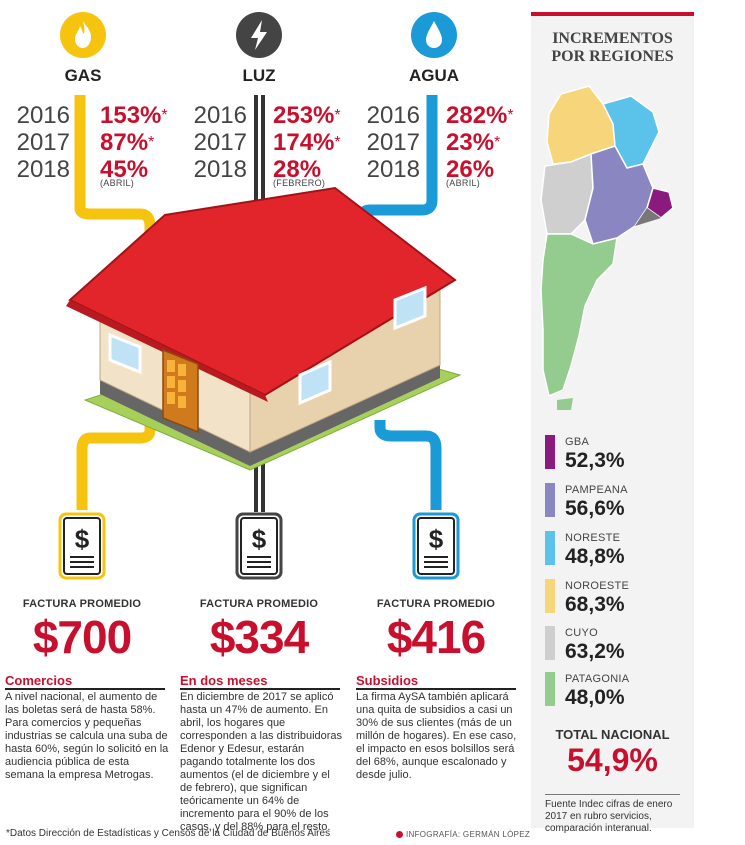 Image resolution: width=745 pixels, height=845 pixels. Describe the element at coordinates (85, 689) in the screenshot. I see `comercios-rule` at that location.